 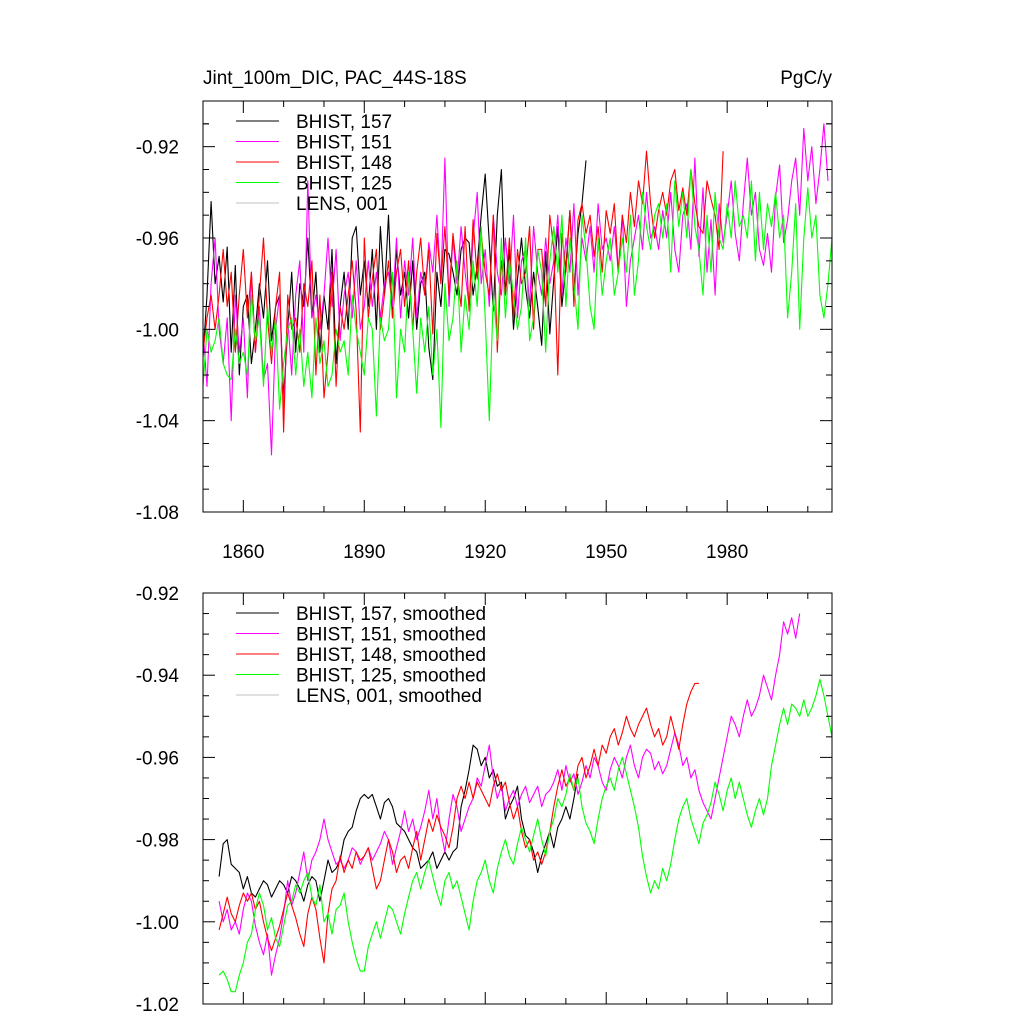 I want to click on x-tick-label: 1890, so click(x=364, y=552).